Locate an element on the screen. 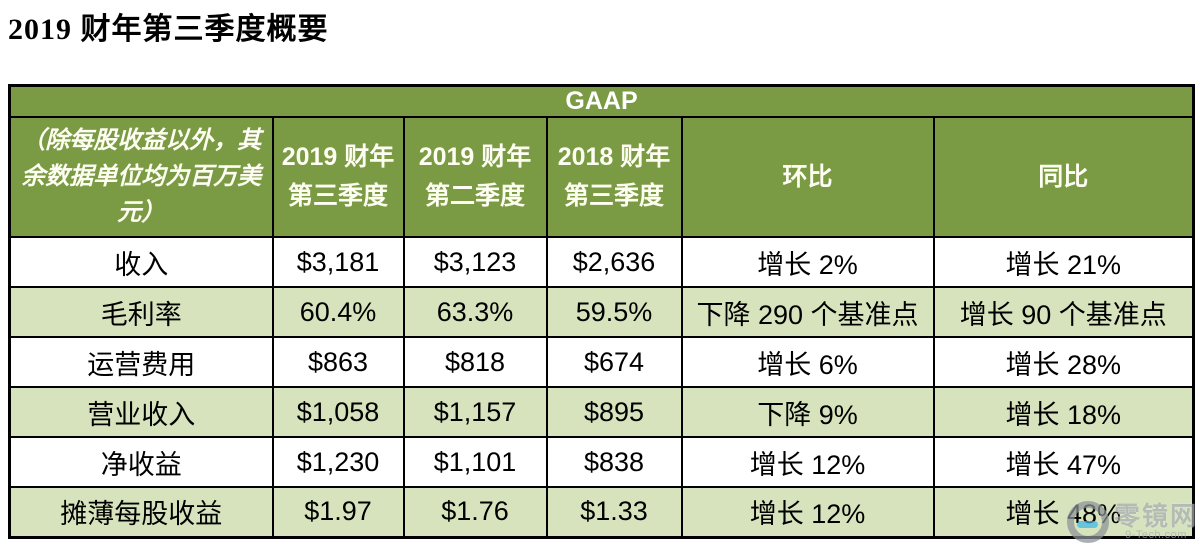 This screenshot has width=1200, height=544. cell-value: 60.4% is located at coordinates (338, 312).